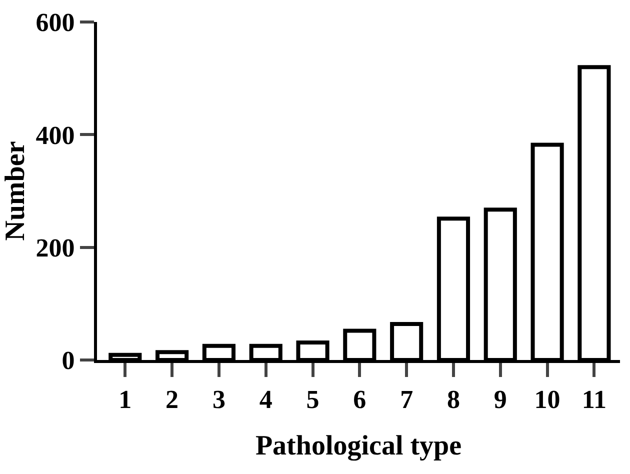  I want to click on x-tick-label: 7, so click(407, 399).